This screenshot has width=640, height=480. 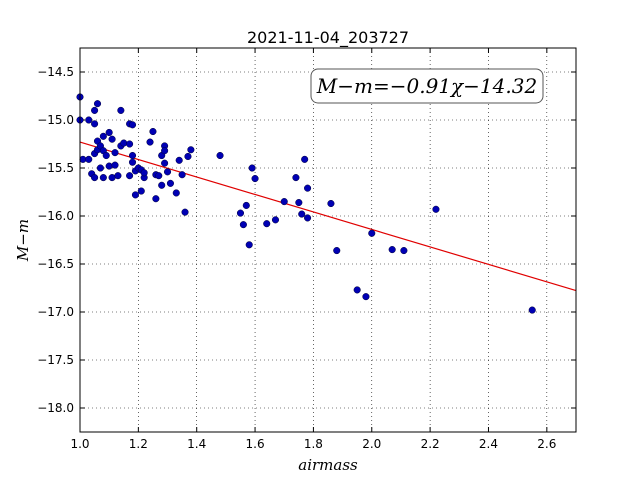 What do you see at coordinates (546, 444) in the screenshot?
I see `x-tick-label: 2.6` at bounding box center [546, 444].